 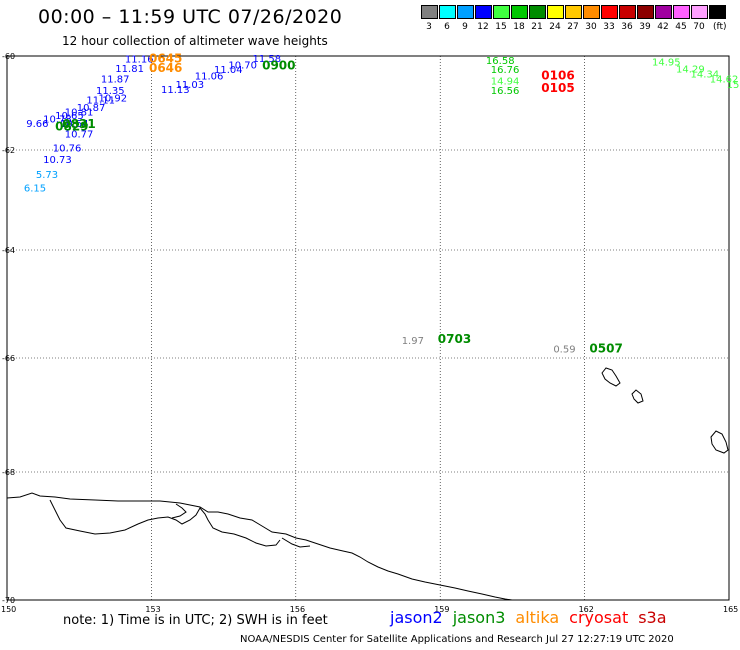 I want to click on time-label: 0831, so click(x=78, y=124).